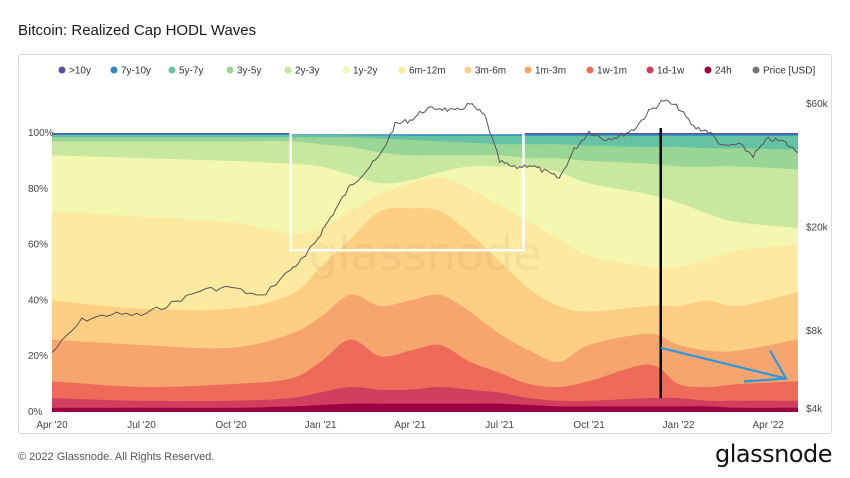 The width and height of the screenshot is (850, 478). I want to click on trend-arrow-head, so click(765, 366).